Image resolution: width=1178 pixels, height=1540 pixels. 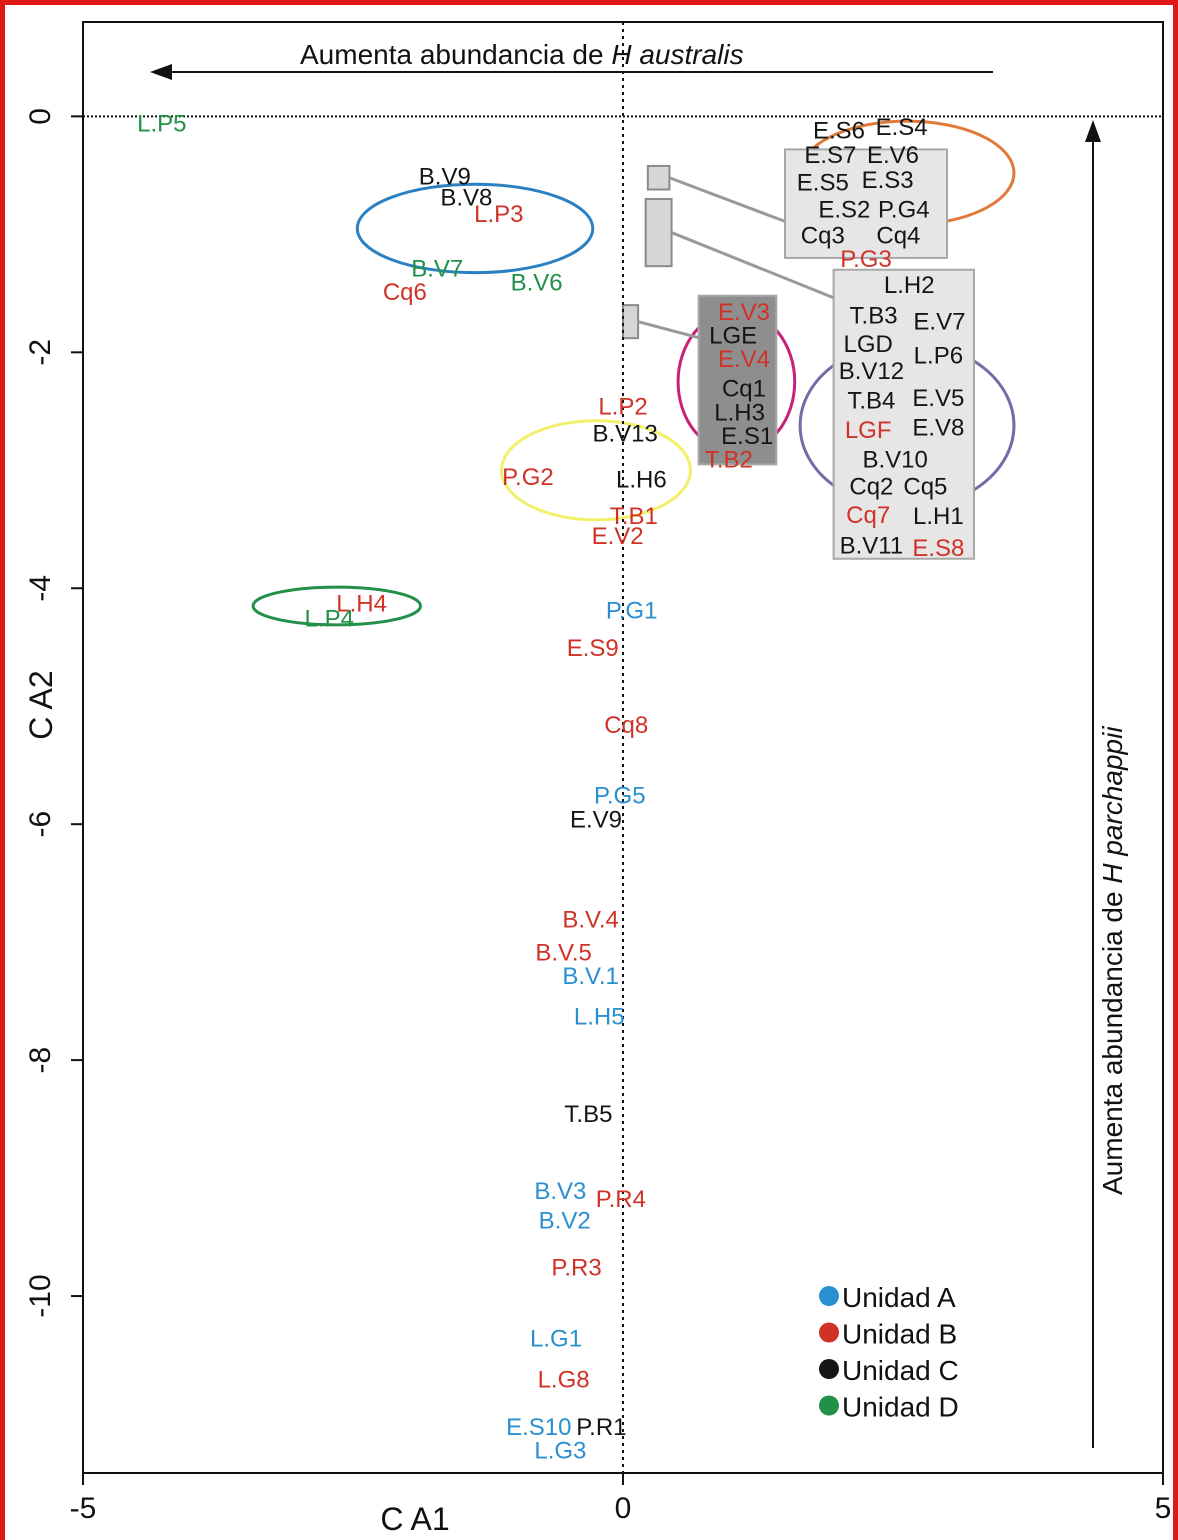 What do you see at coordinates (872, 546) in the screenshot?
I see `cluster-sample-label: B.V11` at bounding box center [872, 546].